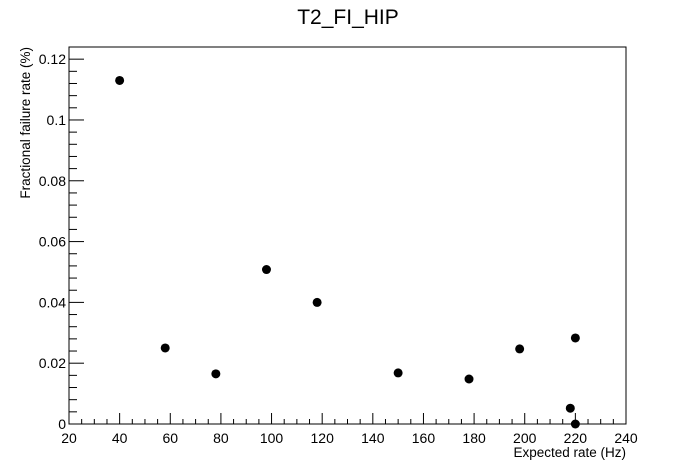 Image resolution: width=696 pixels, height=472 pixels. I want to click on x-tick-label: 80, so click(221, 438).